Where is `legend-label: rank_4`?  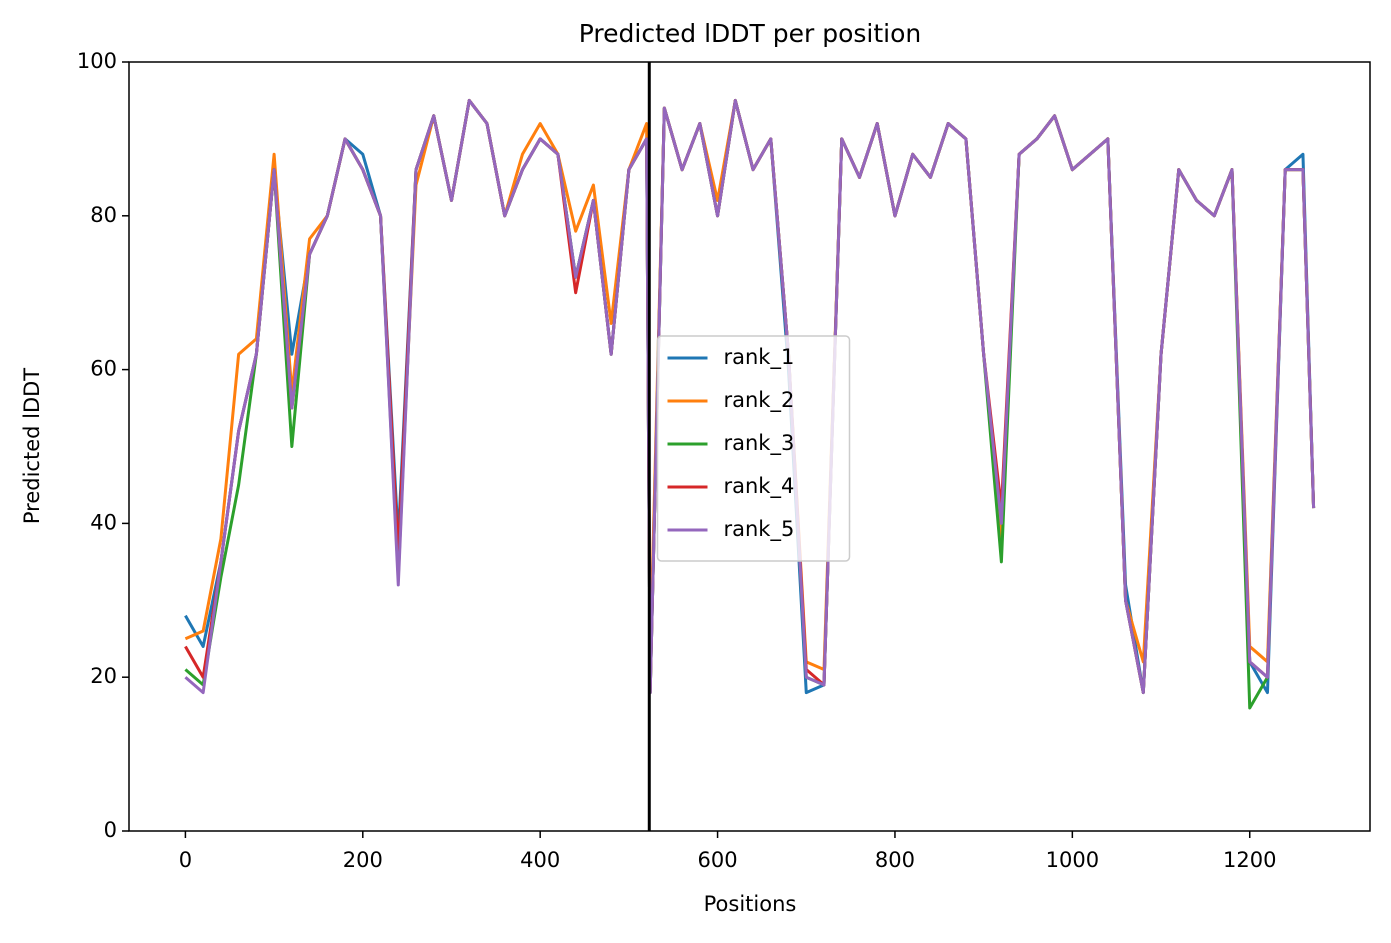 legend-label: rank_4 is located at coordinates (759, 486).